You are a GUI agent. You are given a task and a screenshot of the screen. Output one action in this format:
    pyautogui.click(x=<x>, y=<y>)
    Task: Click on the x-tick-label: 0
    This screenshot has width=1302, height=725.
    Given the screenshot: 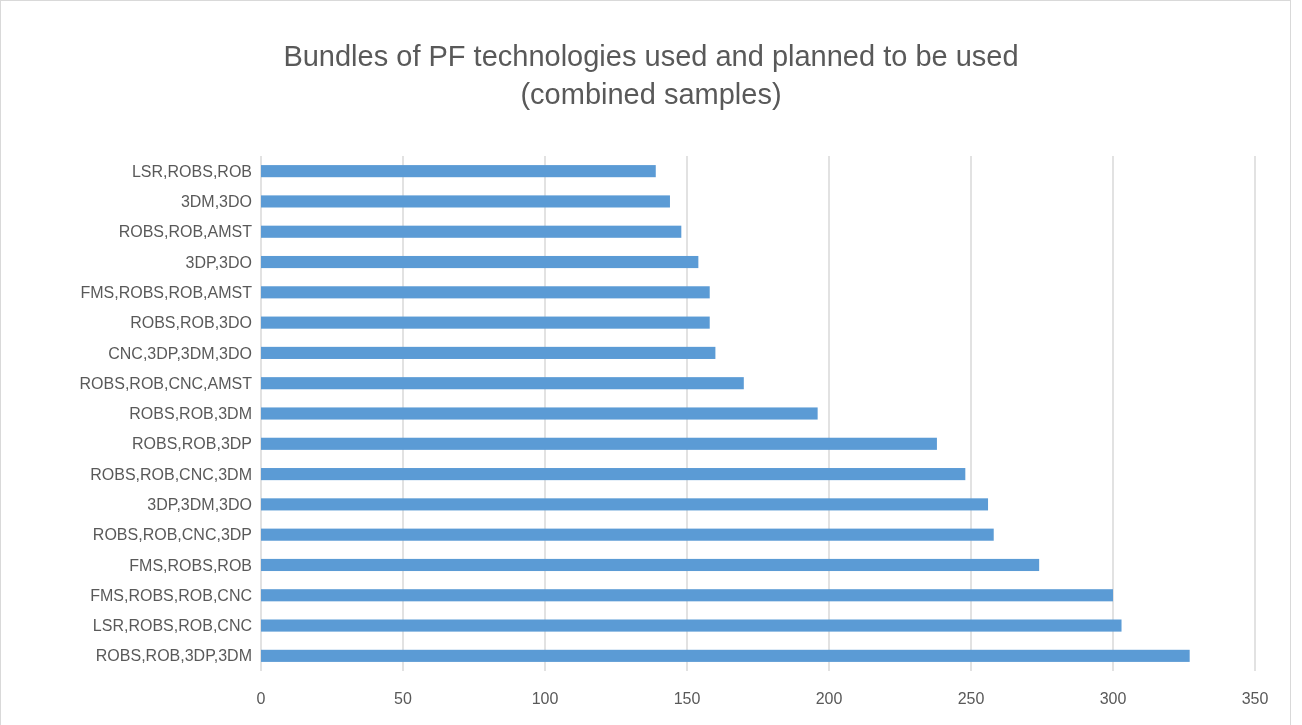 What is the action you would take?
    pyautogui.click(x=261, y=698)
    